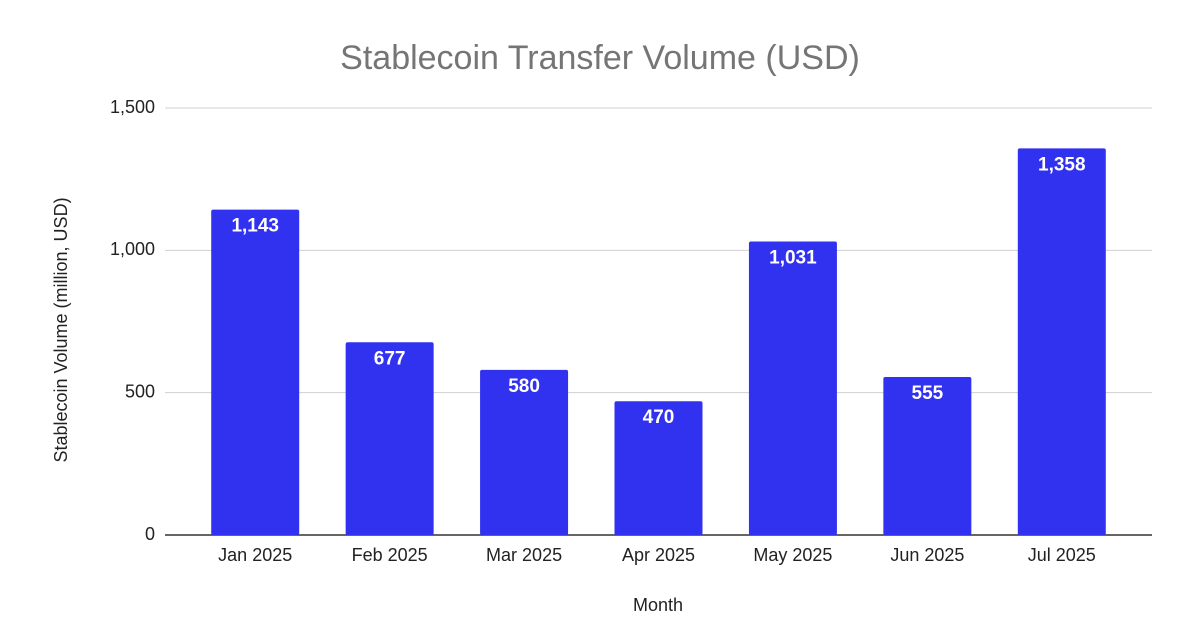  What do you see at coordinates (140, 391) in the screenshot?
I see `y-tick-label: 500` at bounding box center [140, 391].